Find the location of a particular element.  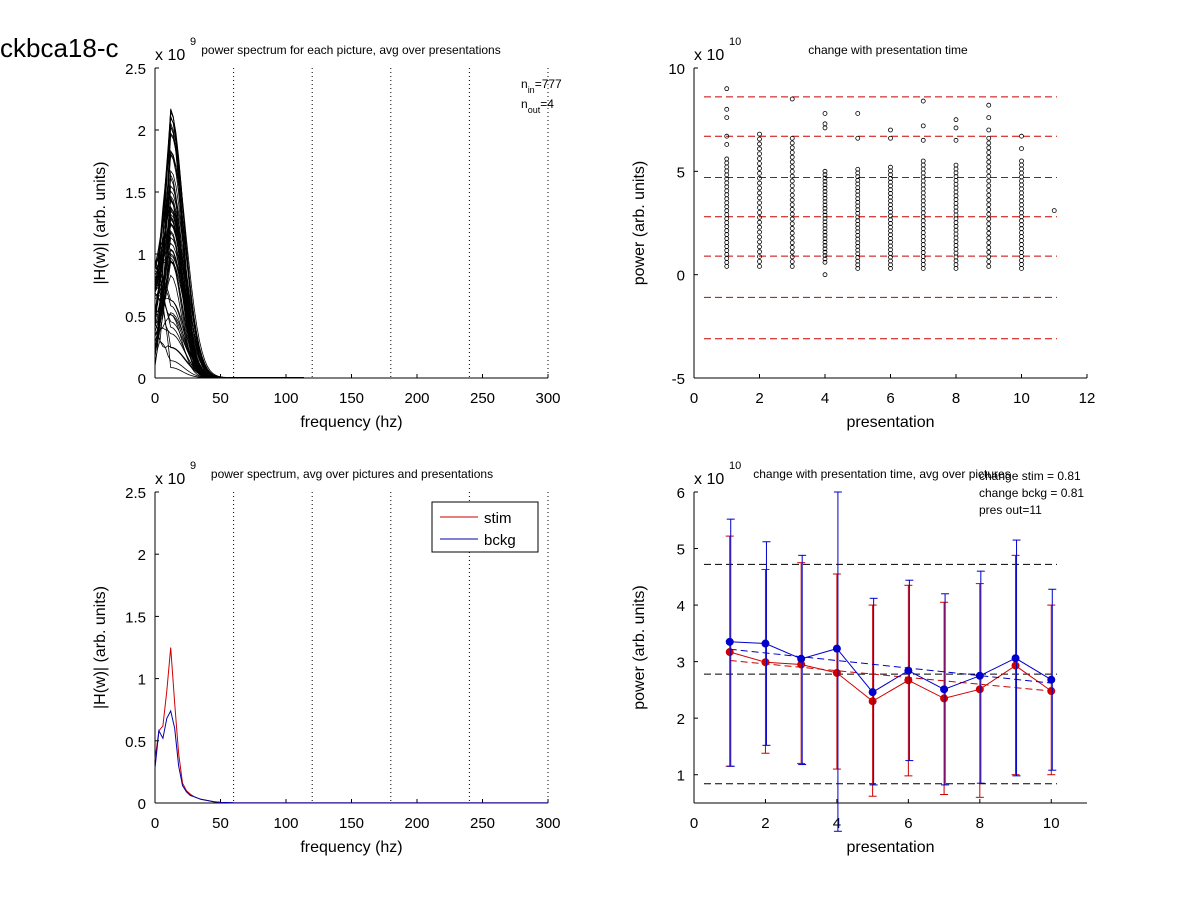

x-tick-label: 100 is located at coordinates (285, 398).